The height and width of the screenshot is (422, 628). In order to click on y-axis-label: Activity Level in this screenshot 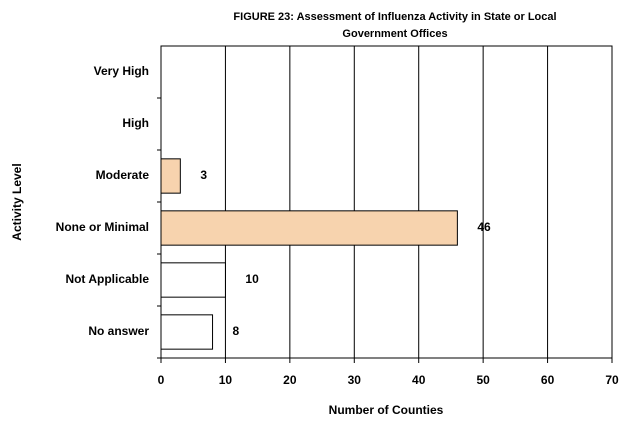, I will do `click(17, 201)`.